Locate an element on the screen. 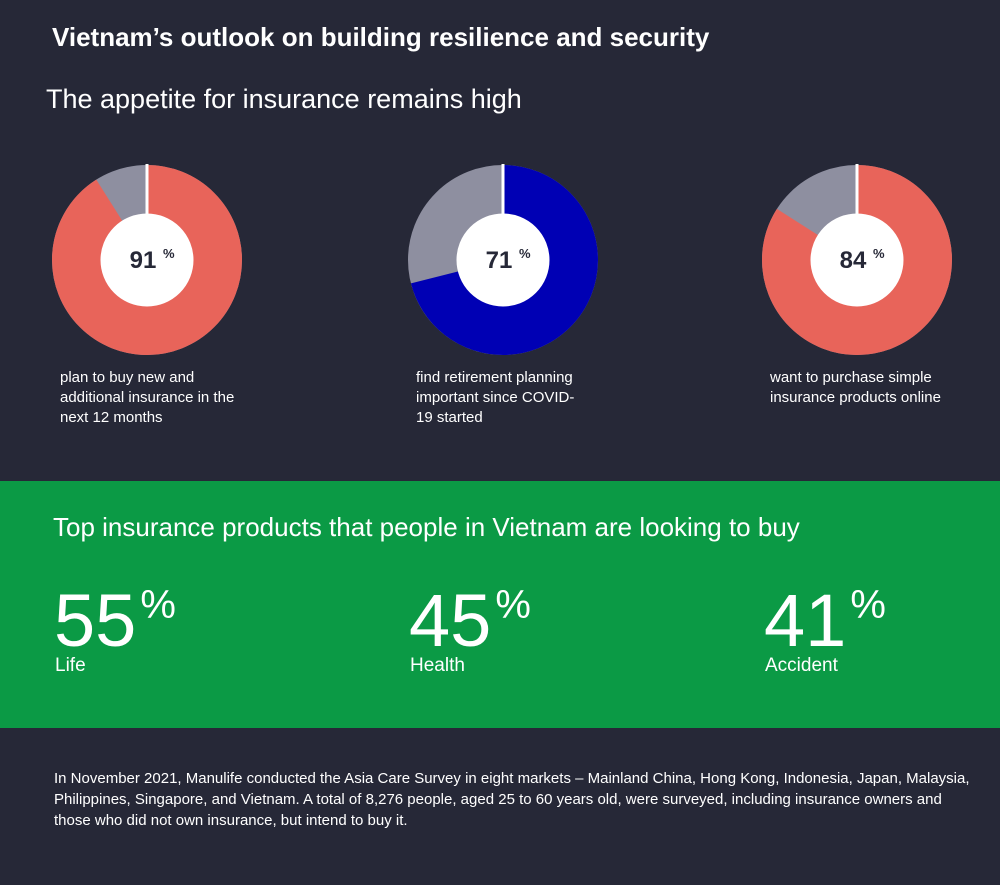  value-number: 45 is located at coordinates (450, 620).